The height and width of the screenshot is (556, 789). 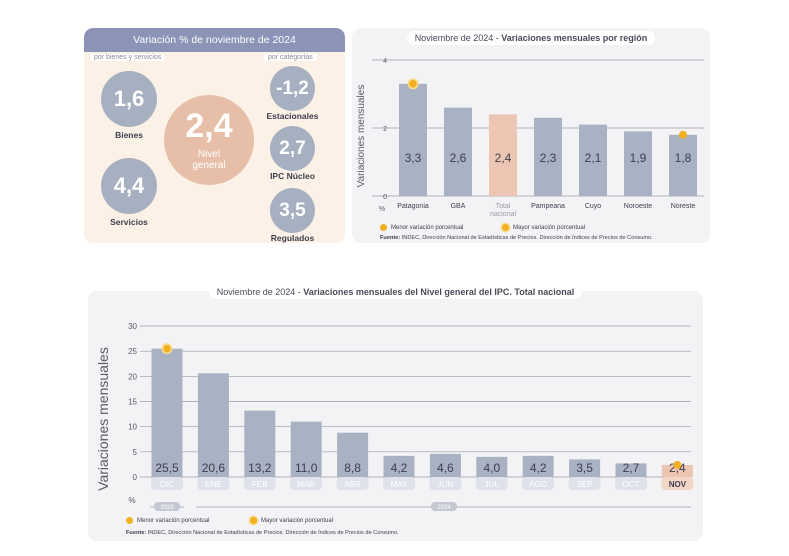 I want to click on year-label-2024: 2024, so click(x=444, y=508).